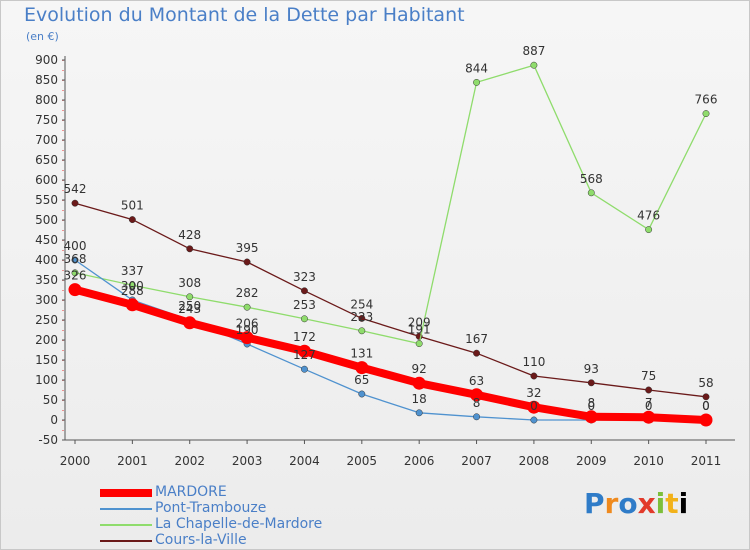  I want to click on data-label-mardore: 288, so click(132, 291).